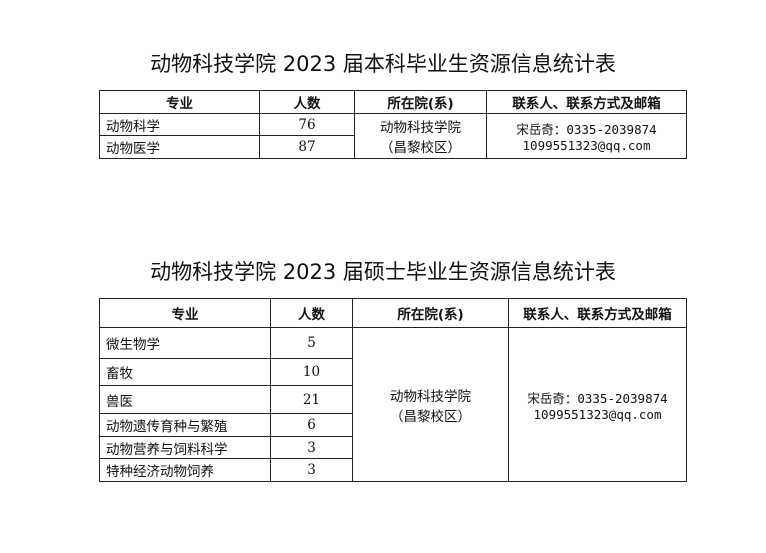  I want to click on table2-title: 动物科技学院 2023 届硕士毕业生资源信息统计表, so click(383, 272).